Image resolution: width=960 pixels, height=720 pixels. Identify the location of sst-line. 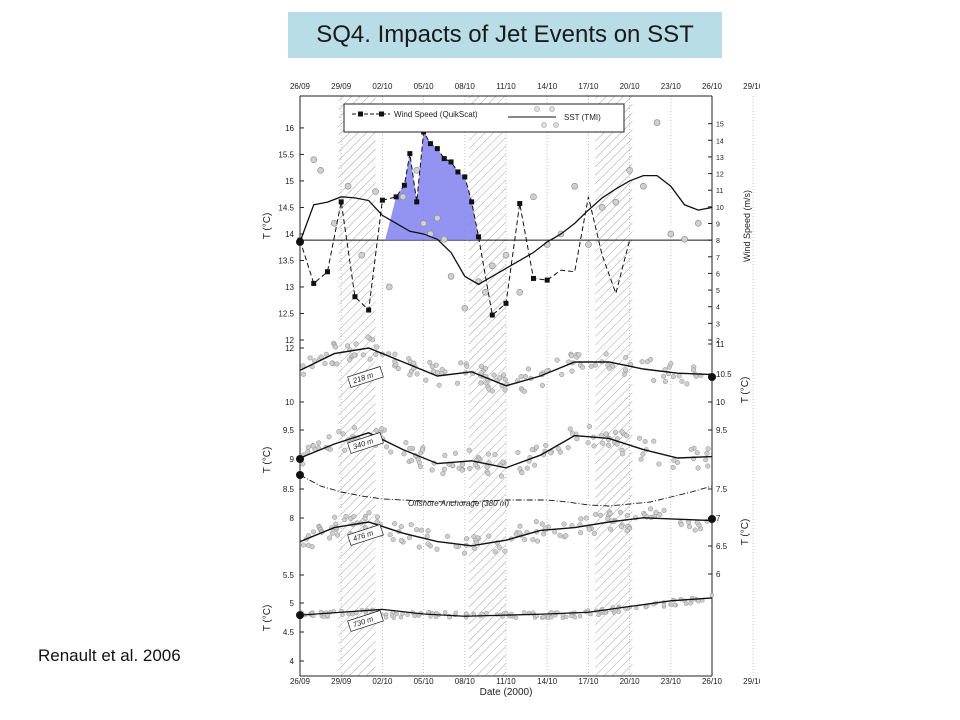
(506, 230).